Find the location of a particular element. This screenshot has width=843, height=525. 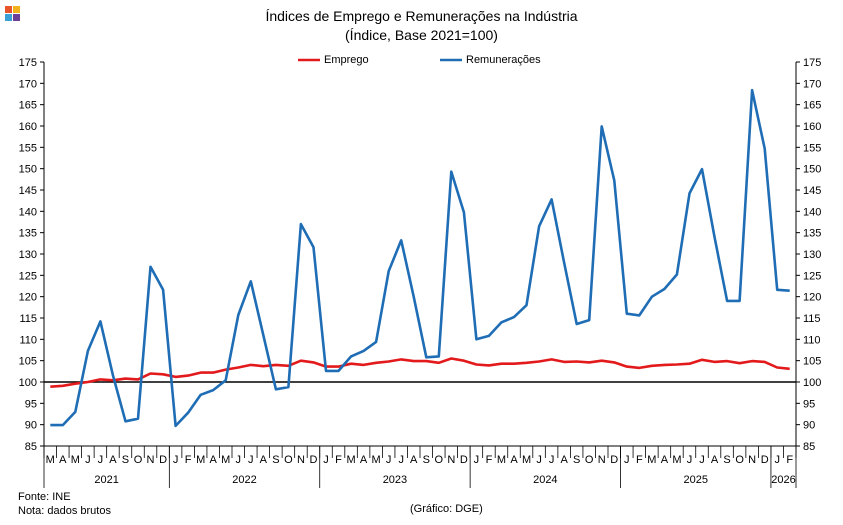

source-note: Fonte: INE is located at coordinates (44, 497).